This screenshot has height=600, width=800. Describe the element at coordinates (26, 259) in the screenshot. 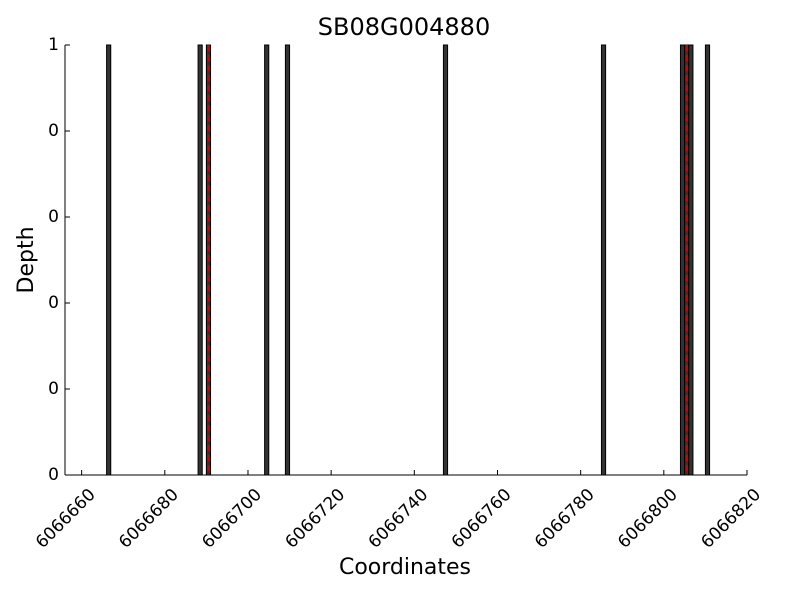

I see `y-axis-label: Depth` at that location.